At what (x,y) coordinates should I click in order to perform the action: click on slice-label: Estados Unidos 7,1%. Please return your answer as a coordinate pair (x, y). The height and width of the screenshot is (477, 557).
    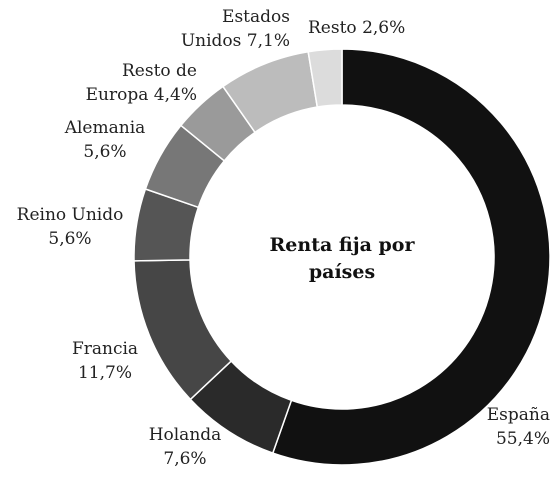
    Looking at the image, I should click on (234, 29).